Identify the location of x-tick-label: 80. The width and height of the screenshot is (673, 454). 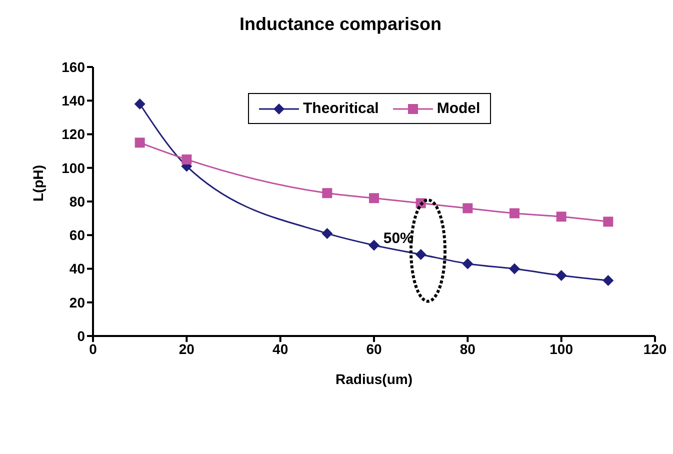
(468, 348).